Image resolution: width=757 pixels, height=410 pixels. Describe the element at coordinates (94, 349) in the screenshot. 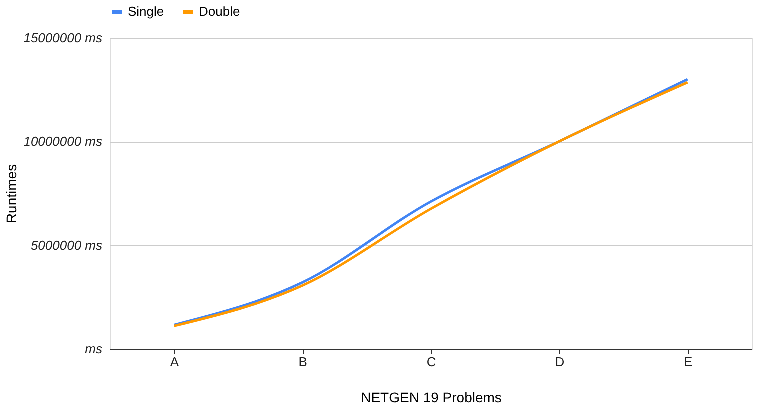

I see `y-tick-label: ms` at that location.